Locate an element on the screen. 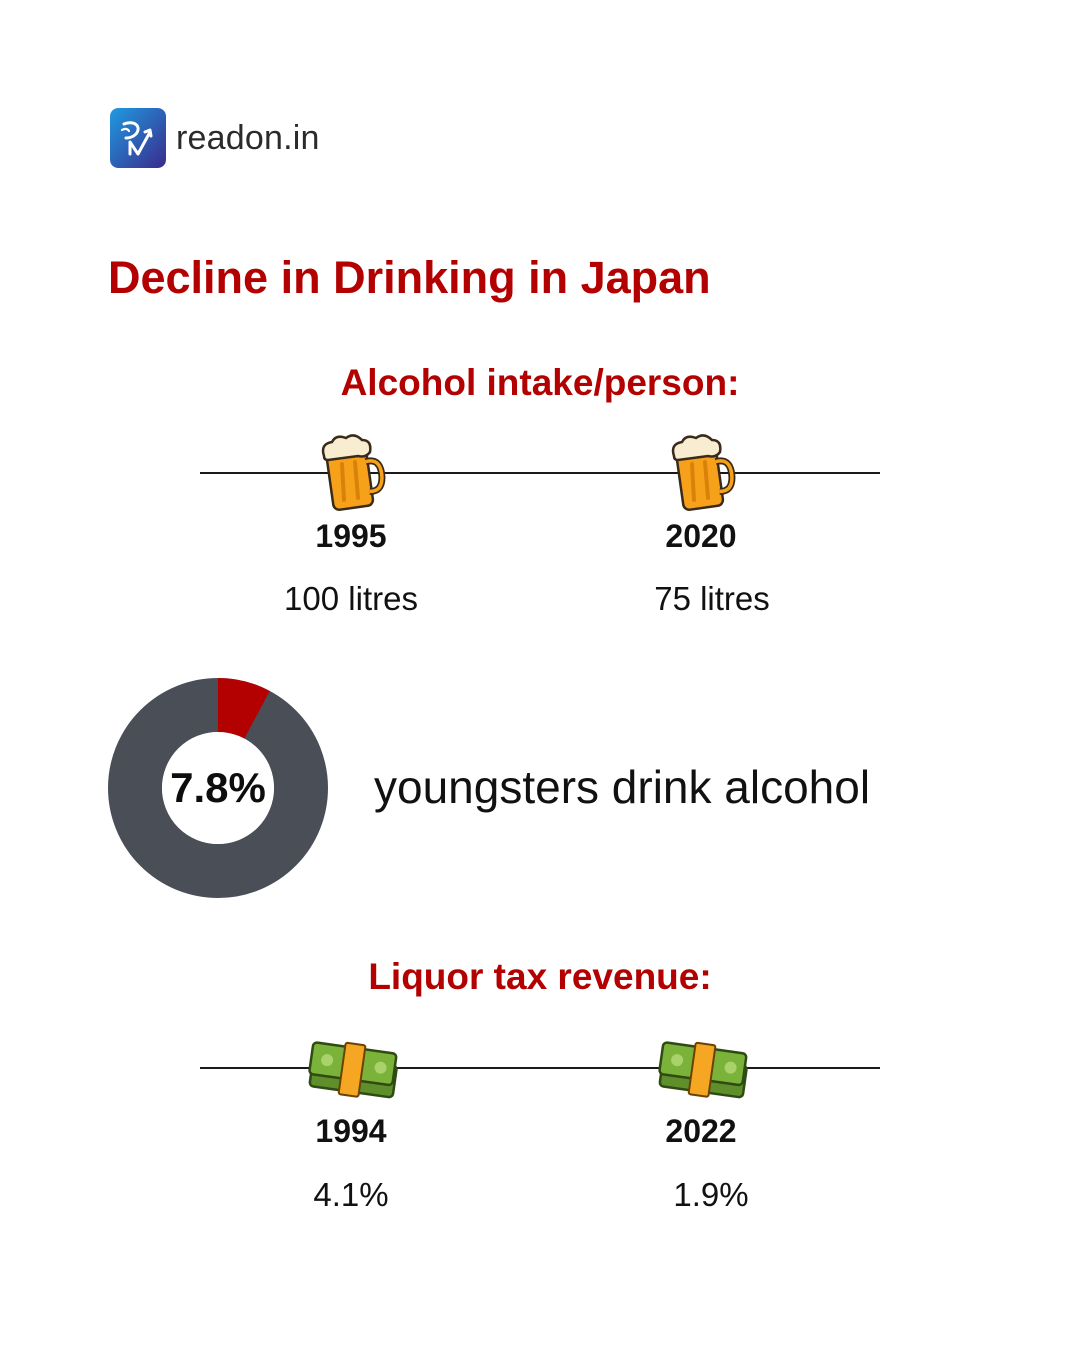 The image size is (1080, 1350). tax-timeline is located at coordinates (540, 1068).